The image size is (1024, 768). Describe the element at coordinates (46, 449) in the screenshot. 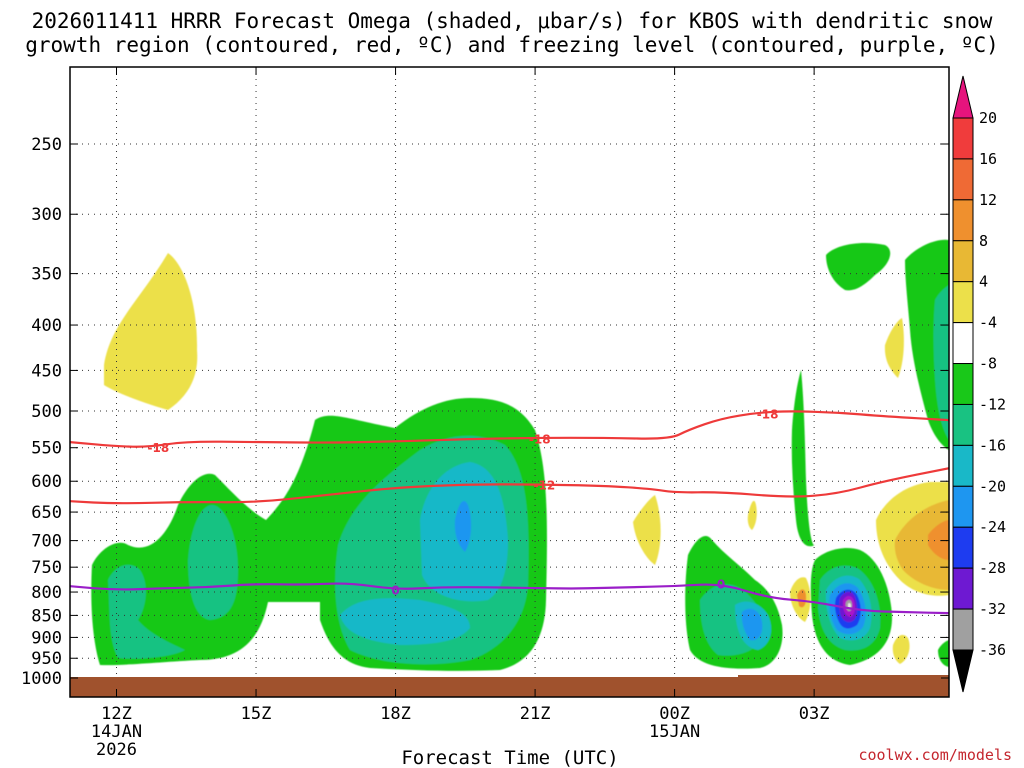

I see `y-tick-label-550: 550` at that location.